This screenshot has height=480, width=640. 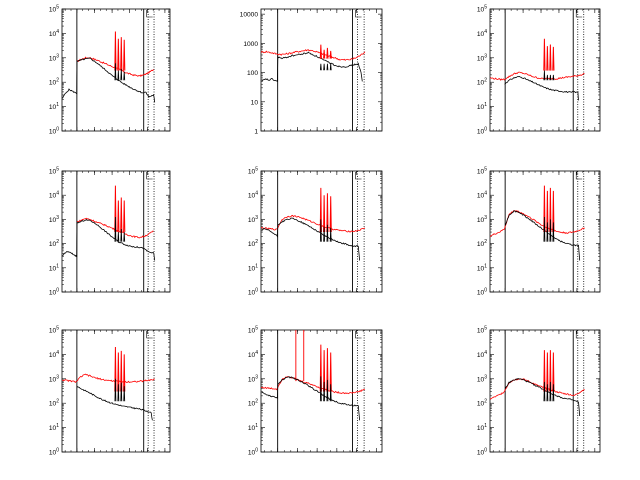 I want to click on y-tick-label: 10, so click(x=255, y=102).